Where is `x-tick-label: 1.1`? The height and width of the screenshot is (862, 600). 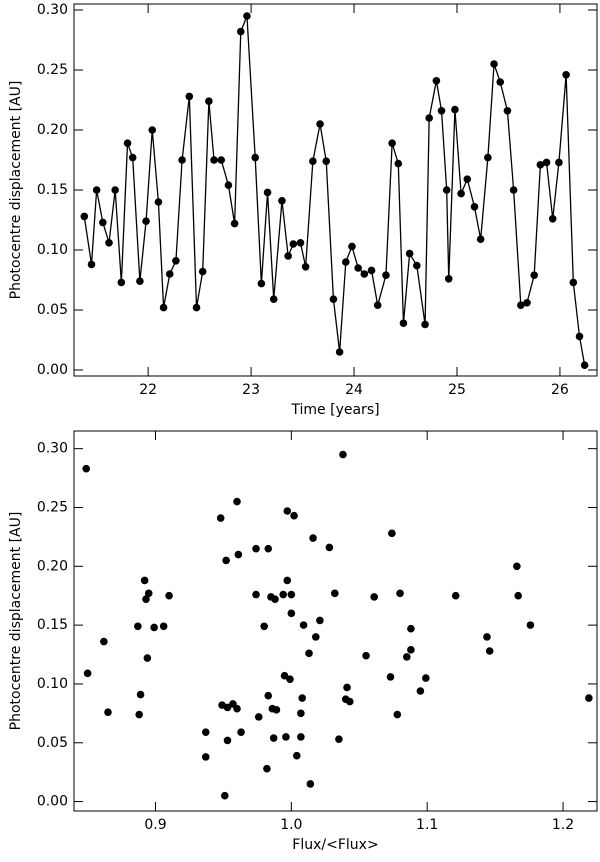 x-tick-label: 1.1 is located at coordinates (427, 825).